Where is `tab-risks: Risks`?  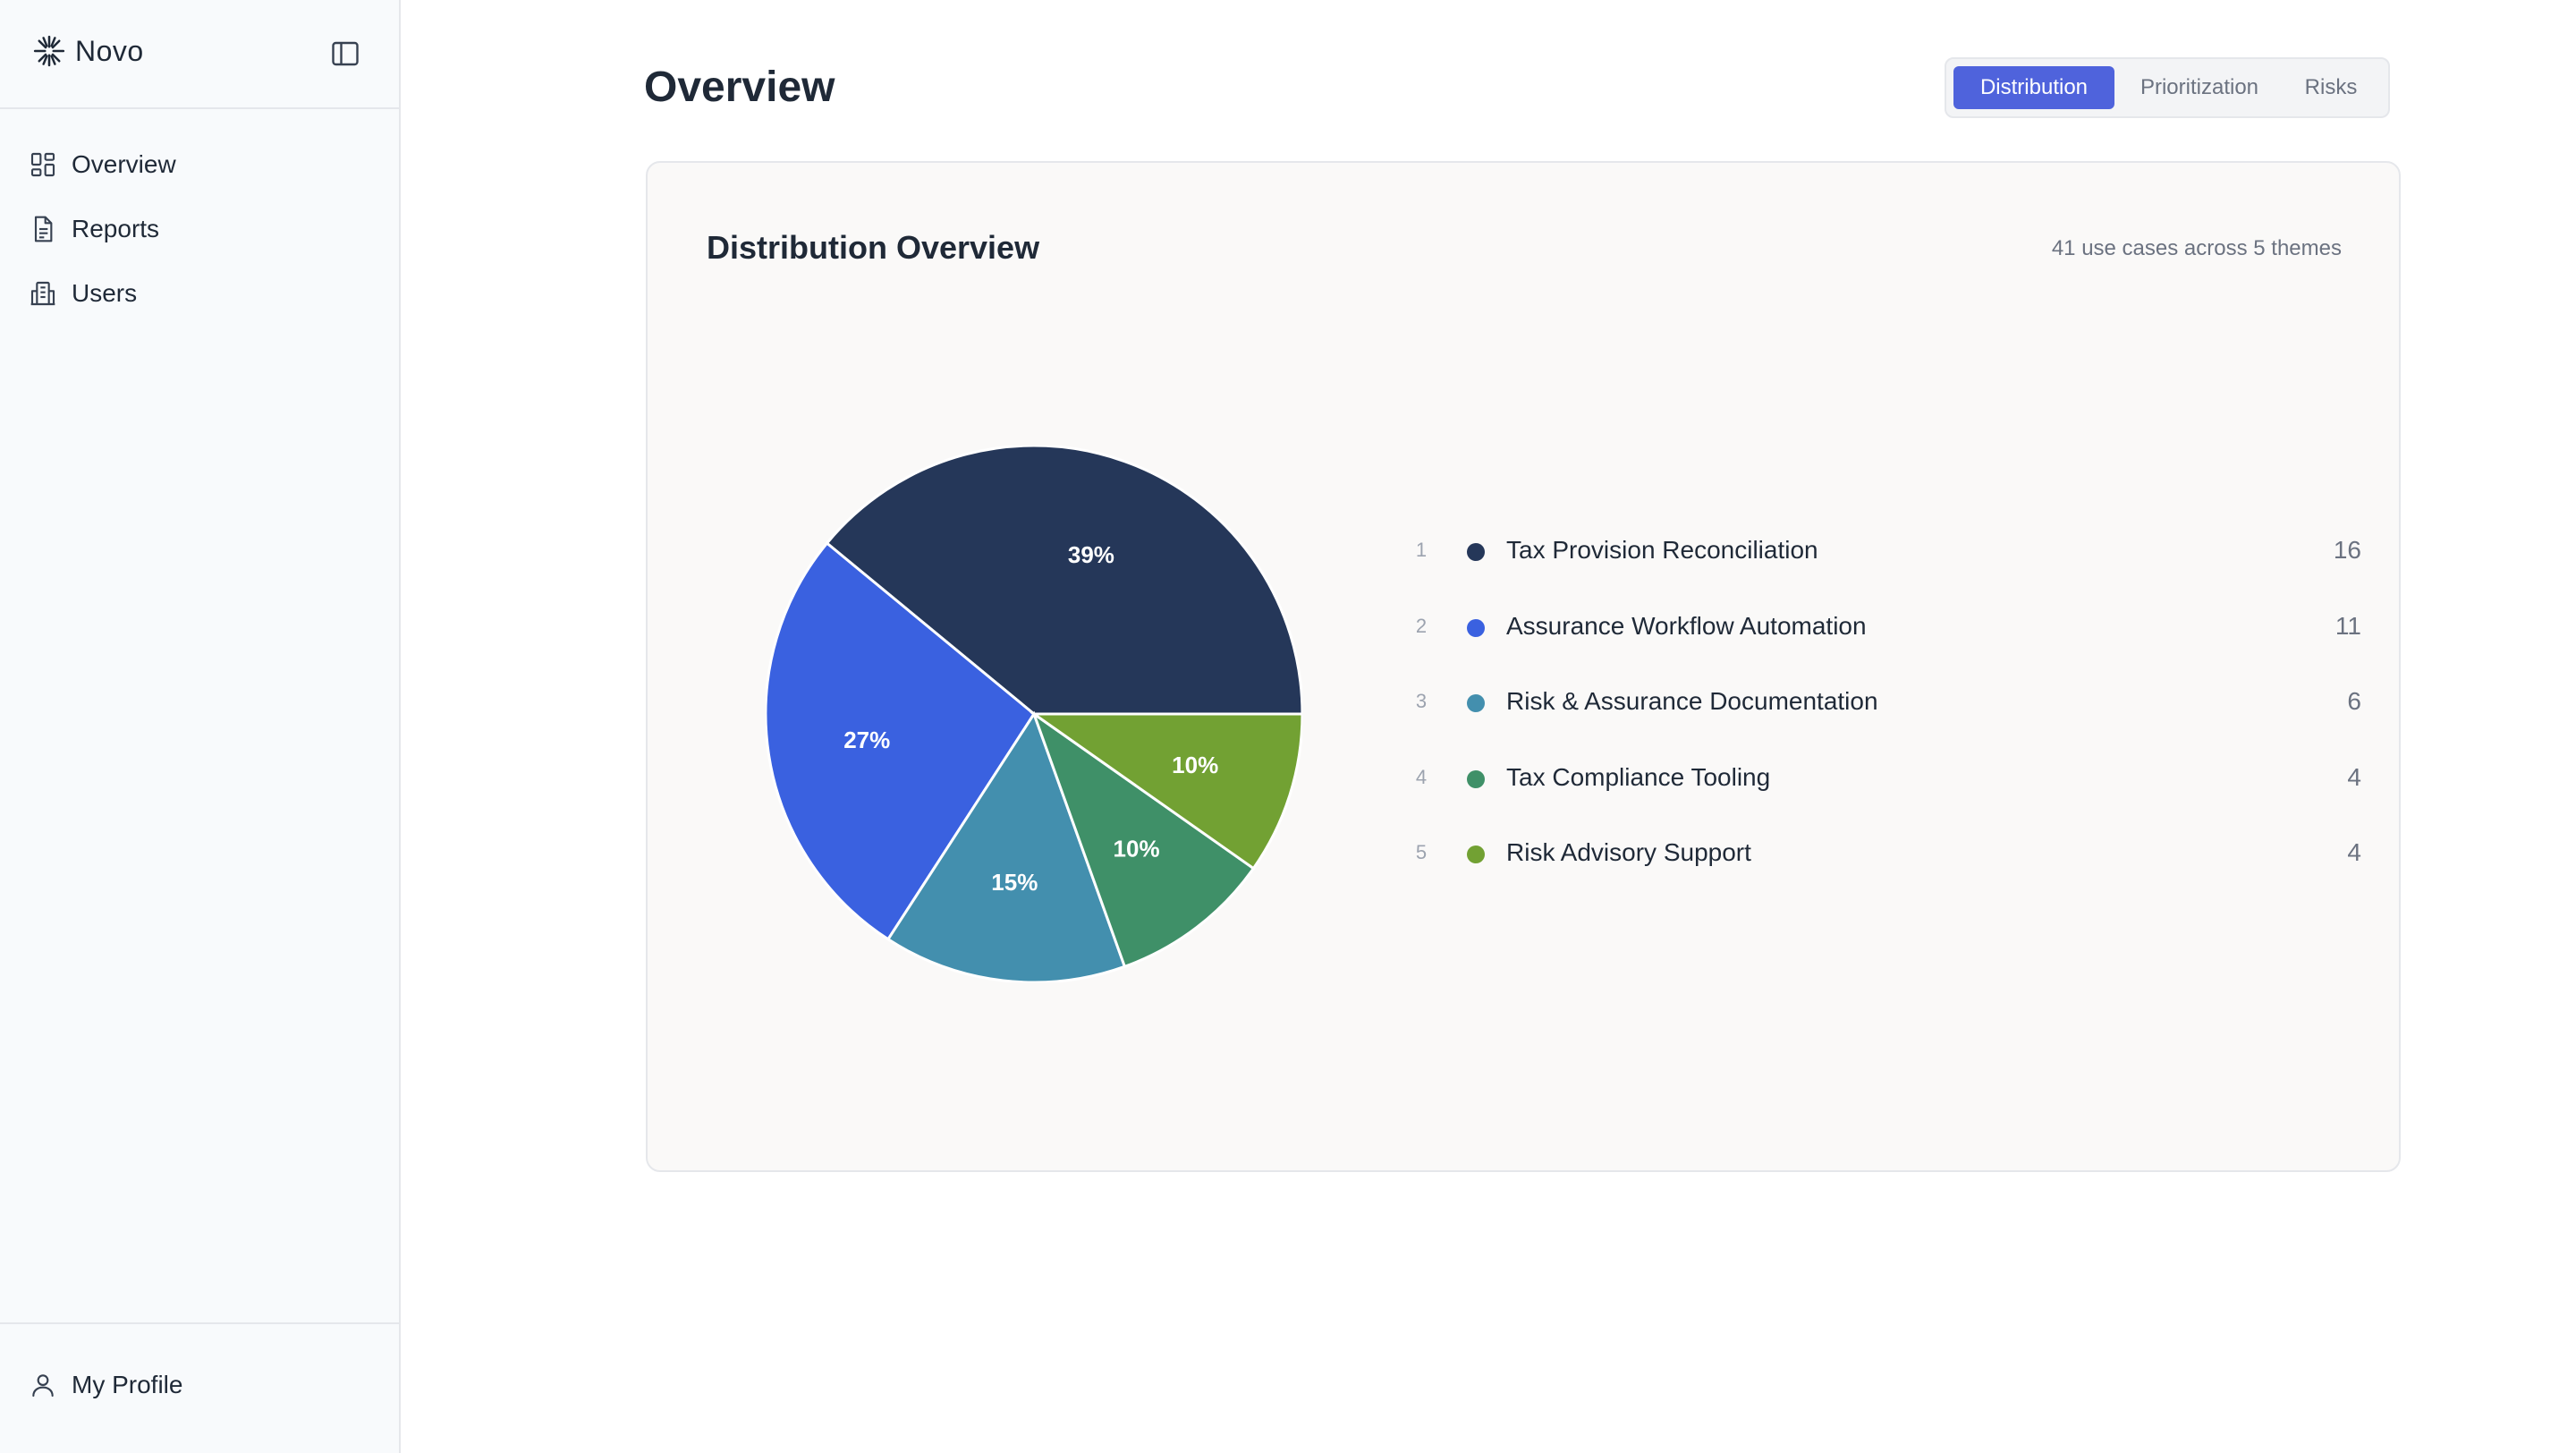 tab-risks: Risks is located at coordinates (2331, 87).